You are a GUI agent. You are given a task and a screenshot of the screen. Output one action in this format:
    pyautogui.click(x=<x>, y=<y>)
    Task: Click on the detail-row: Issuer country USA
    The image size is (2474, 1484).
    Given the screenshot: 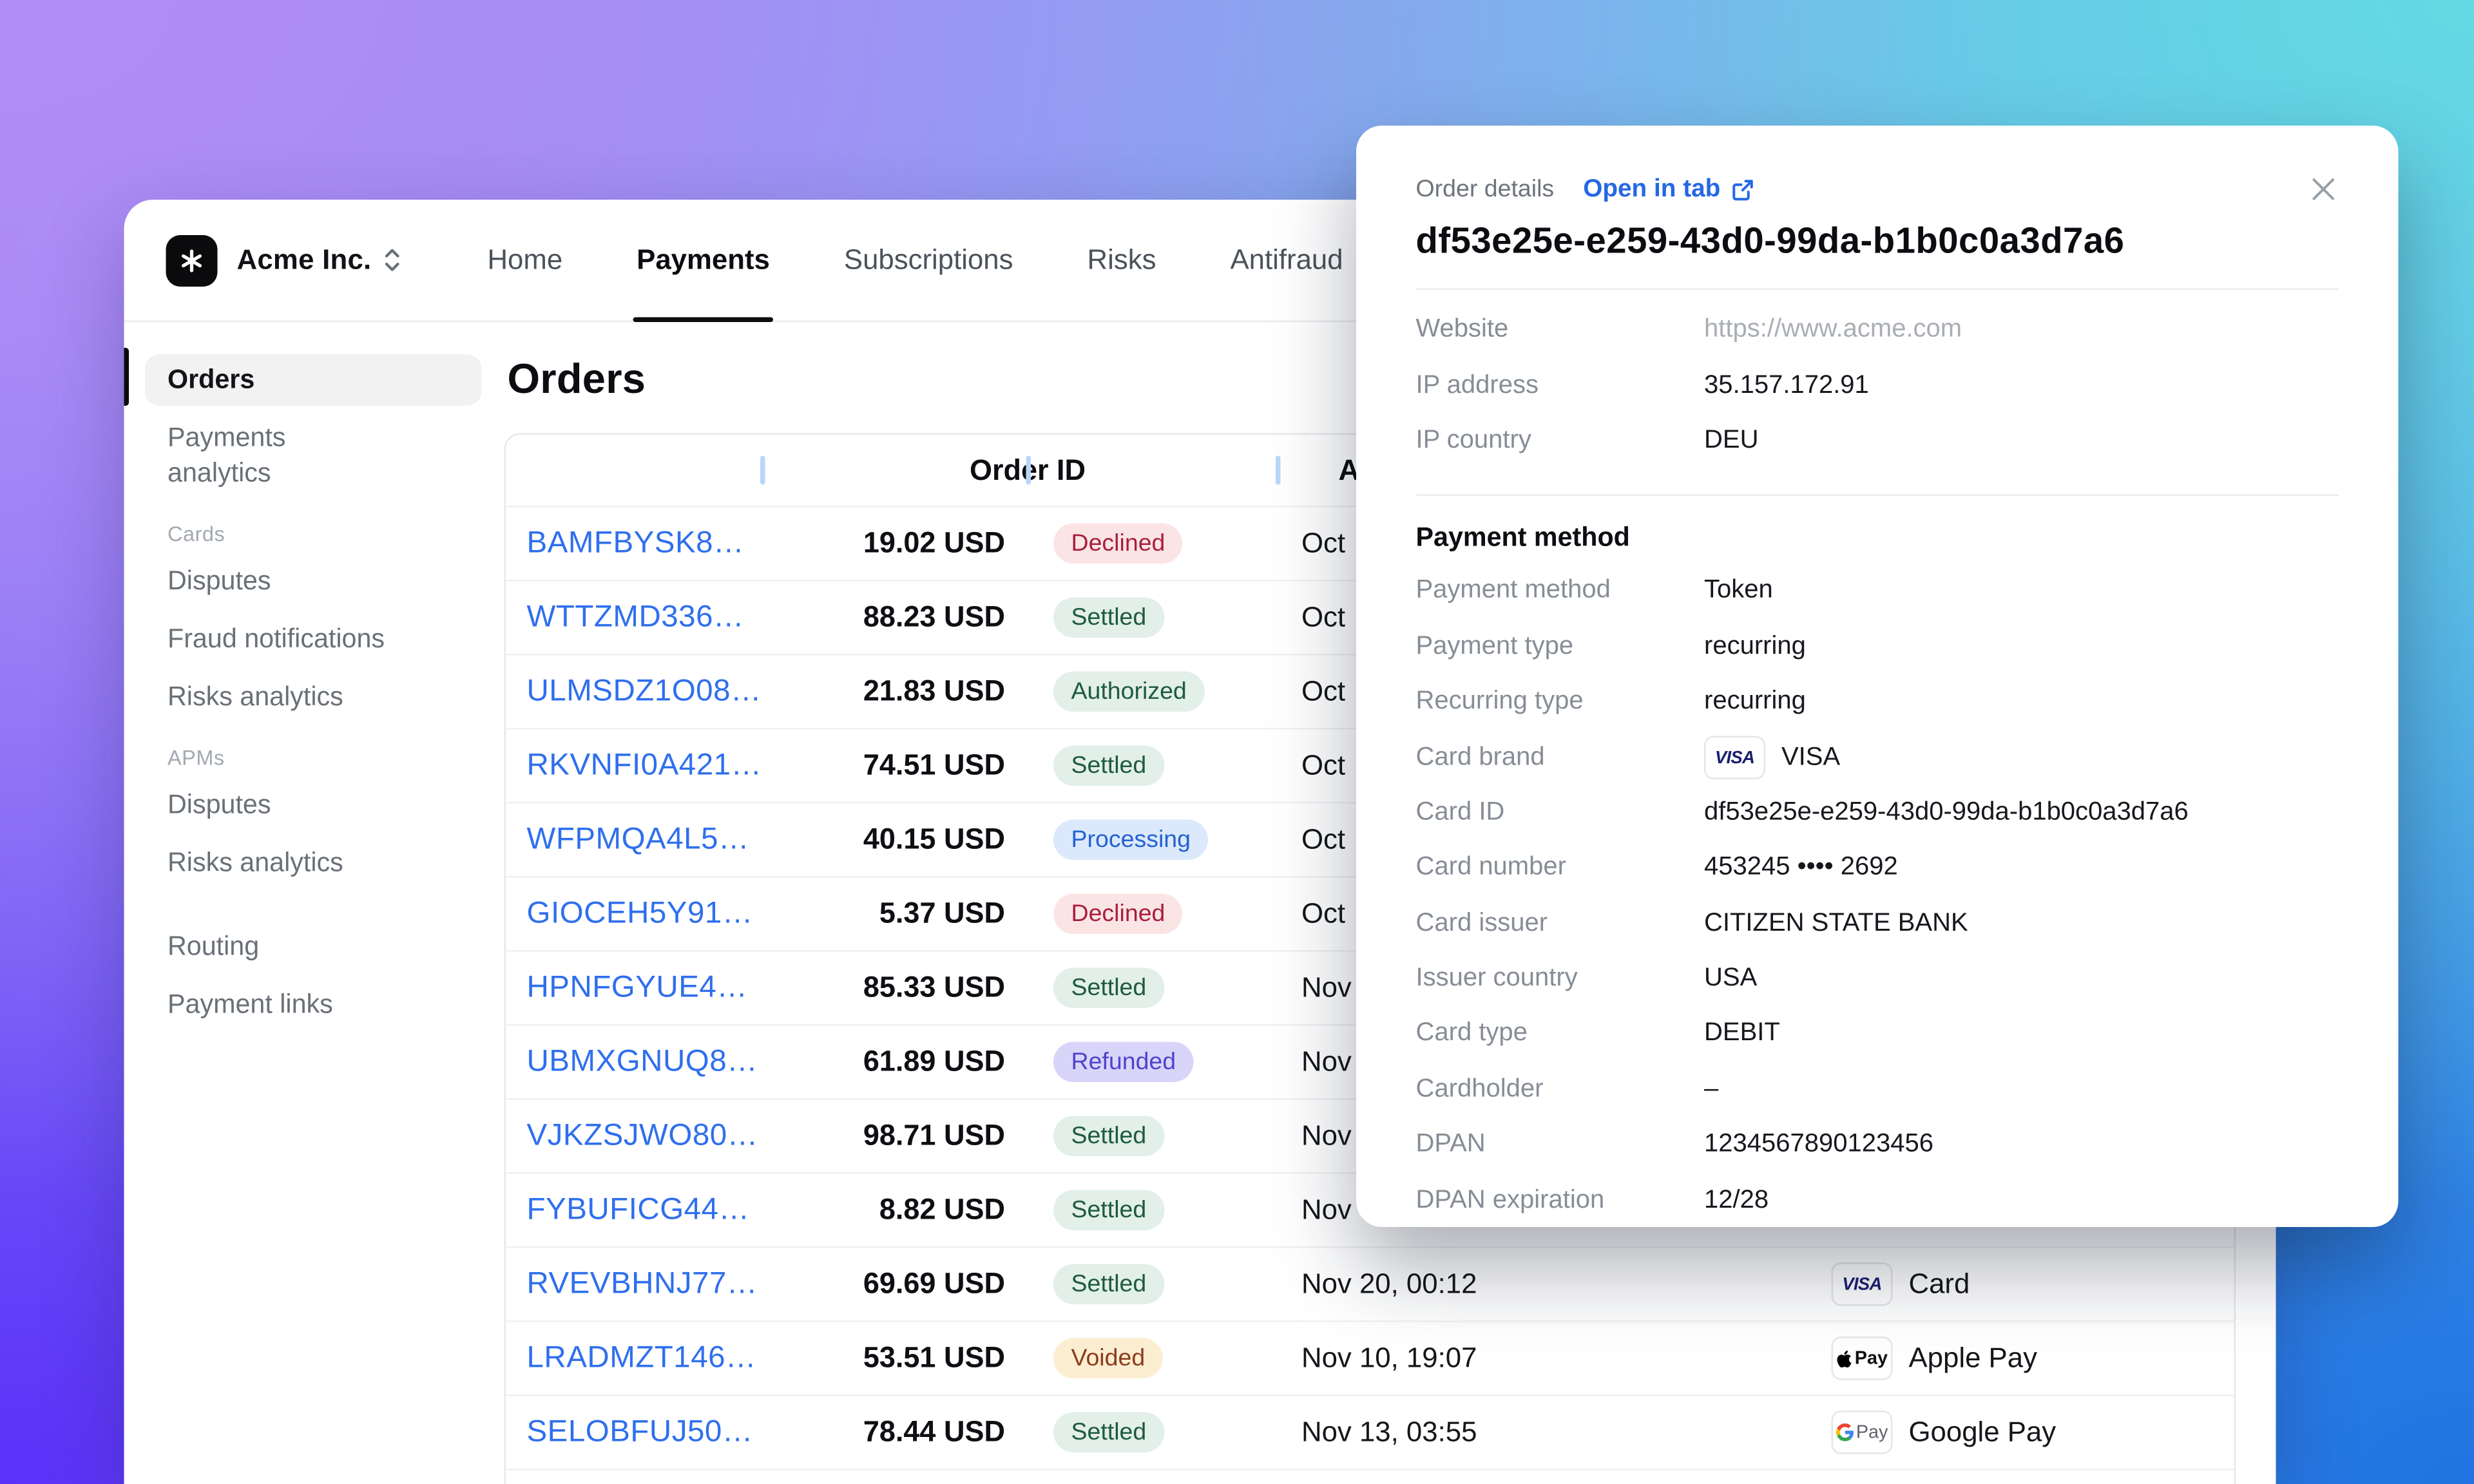 What is the action you would take?
    pyautogui.click(x=1877, y=979)
    